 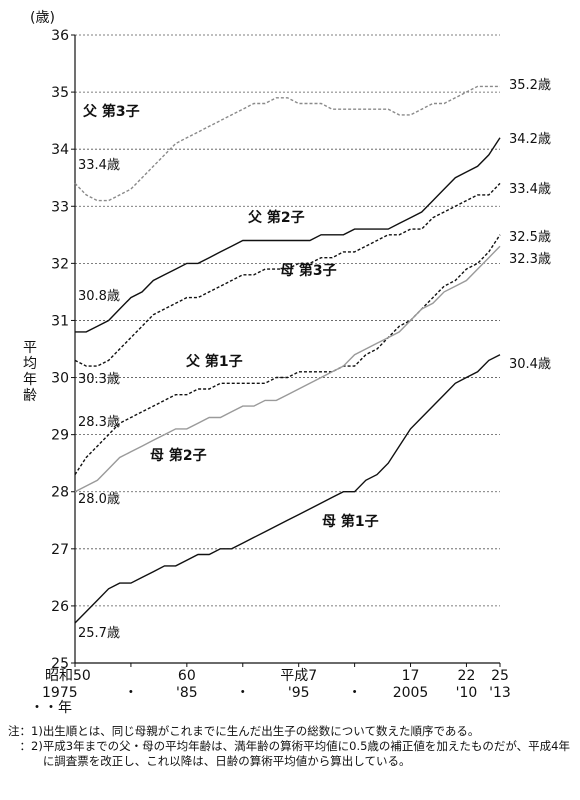 I want to click on x-tick-year-2005: 2005, so click(x=411, y=693).